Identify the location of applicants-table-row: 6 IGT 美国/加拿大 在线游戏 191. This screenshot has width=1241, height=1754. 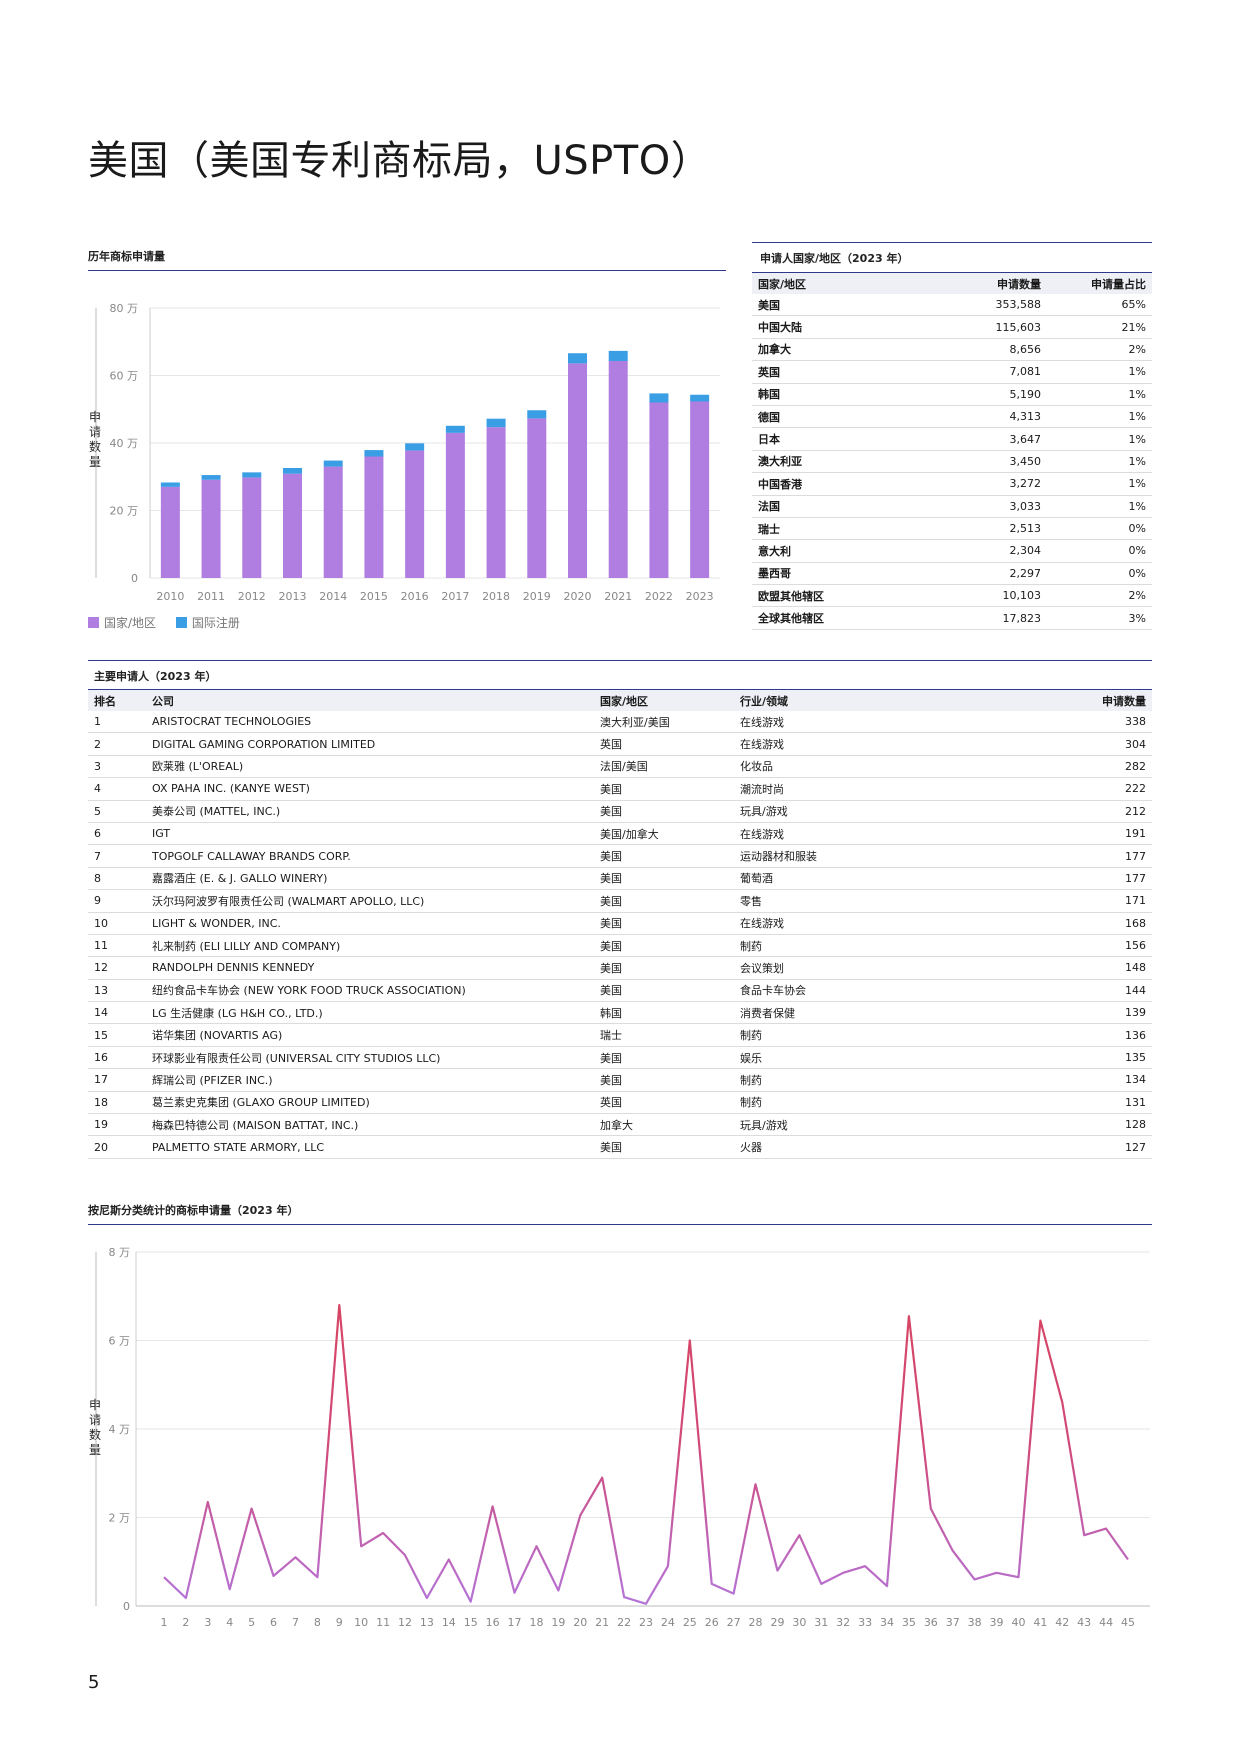
(620, 834).